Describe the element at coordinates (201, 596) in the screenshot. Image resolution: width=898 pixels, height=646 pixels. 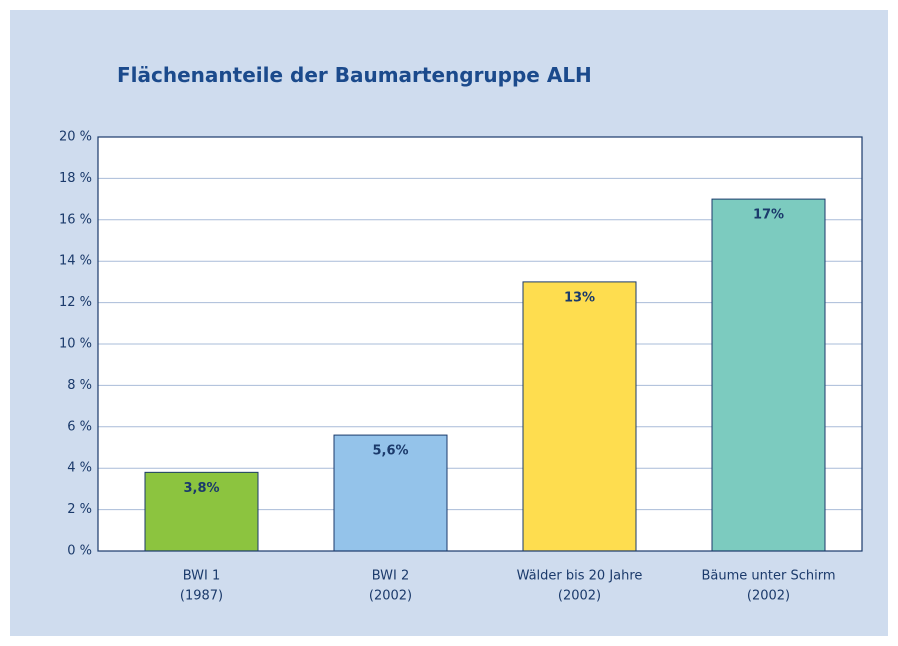
I see `x-tick-label: (1987)` at that location.